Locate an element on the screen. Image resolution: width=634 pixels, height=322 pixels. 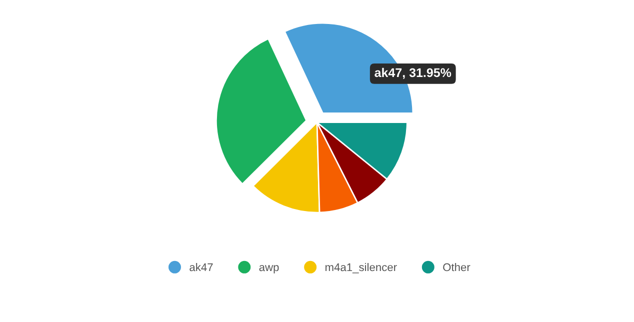
legend-label: m4a1_silencer is located at coordinates (361, 268).